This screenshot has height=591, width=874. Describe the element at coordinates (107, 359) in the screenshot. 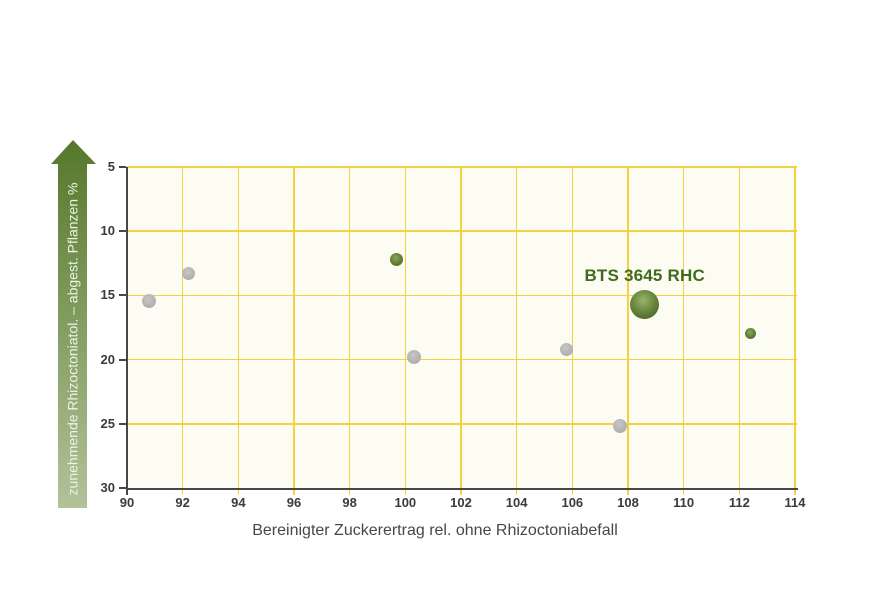

I see `y-tick-label: 20` at that location.